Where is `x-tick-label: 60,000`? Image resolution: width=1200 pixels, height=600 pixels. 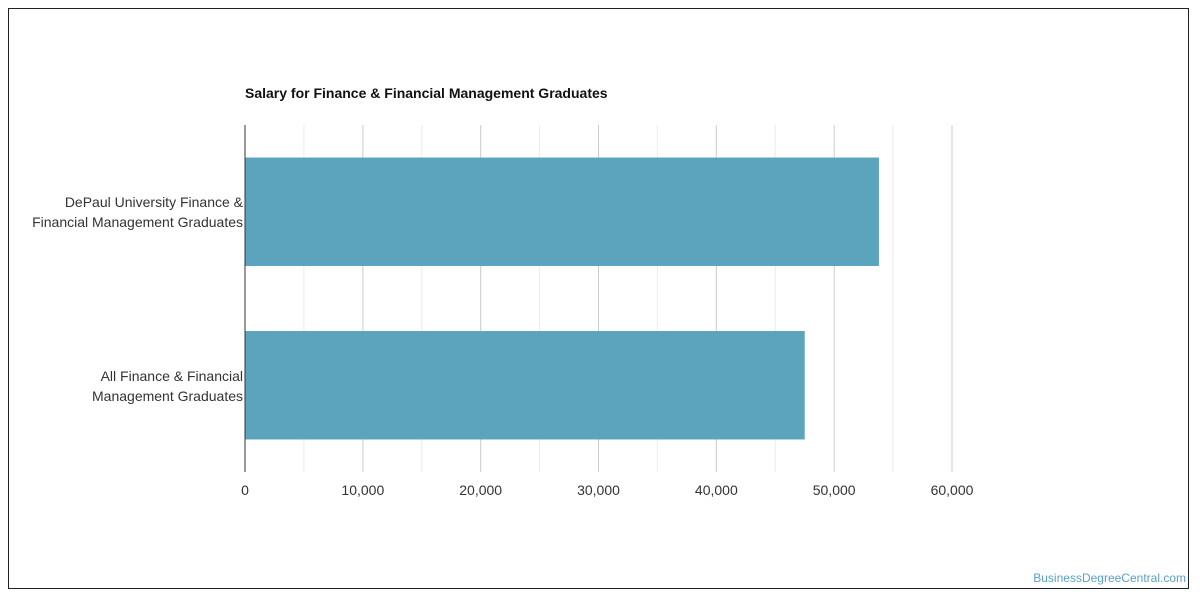 x-tick-label: 60,000 is located at coordinates (952, 490).